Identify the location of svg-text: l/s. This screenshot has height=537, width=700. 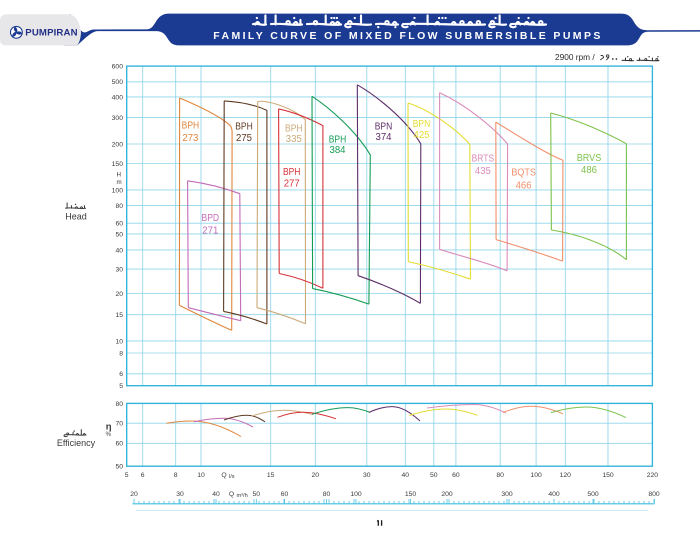
(232, 477).